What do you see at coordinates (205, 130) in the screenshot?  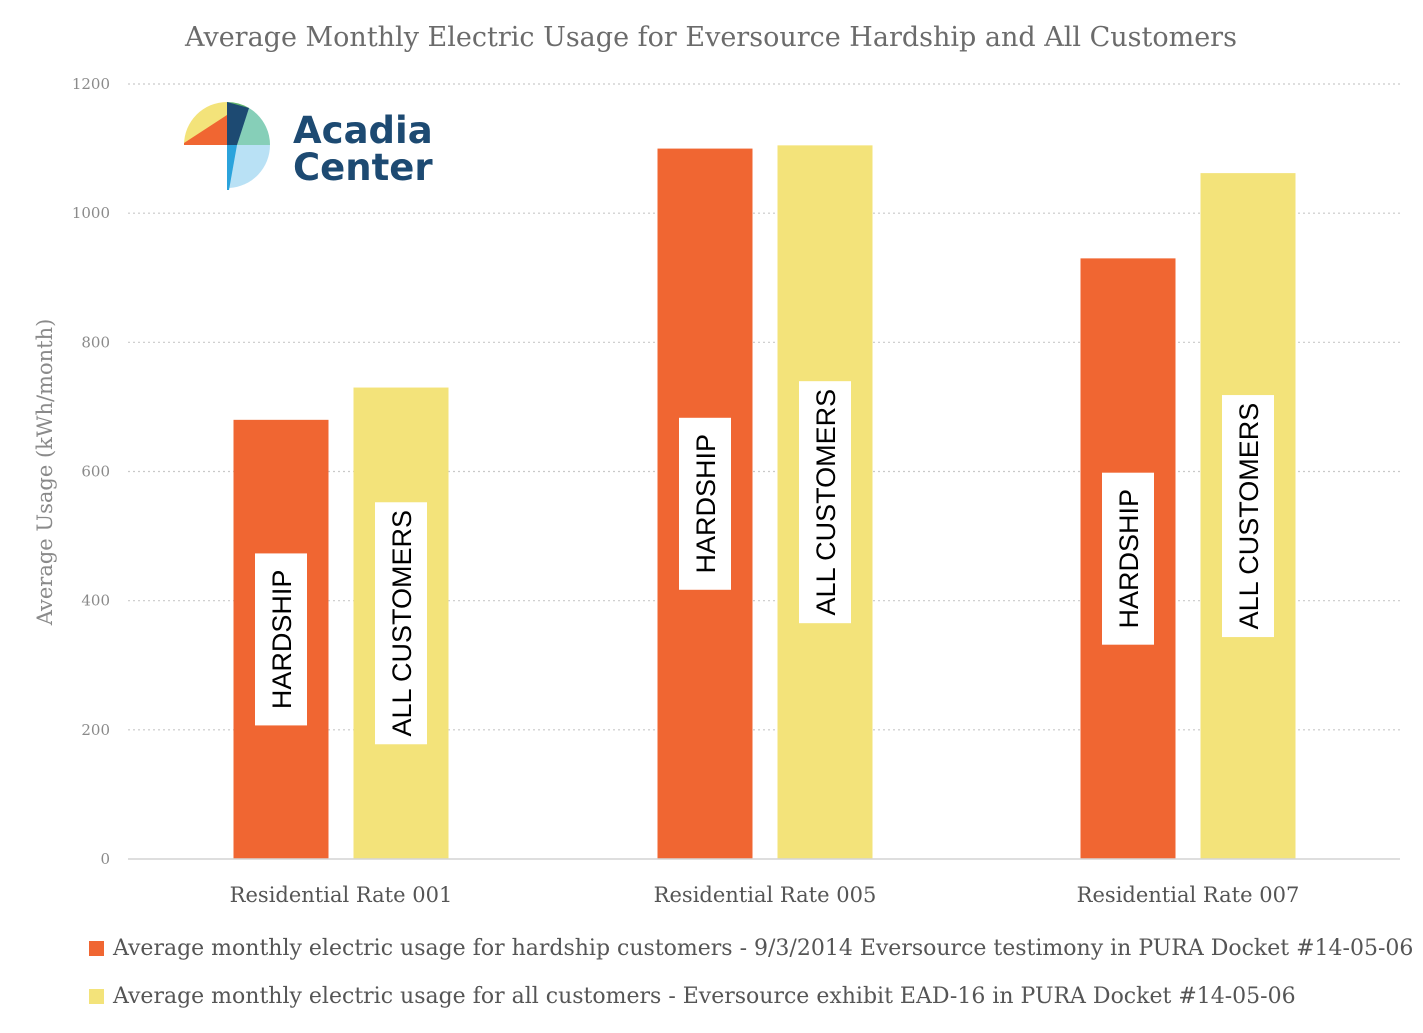 I see `logo-orange-segment` at bounding box center [205, 130].